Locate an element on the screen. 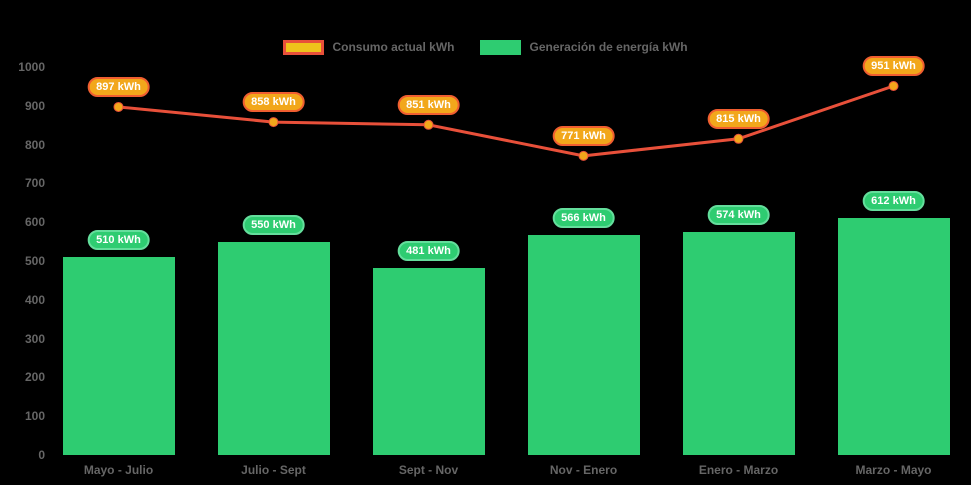 This screenshot has width=971, height=485. generacion-value-label: 574 kWh is located at coordinates (738, 215).